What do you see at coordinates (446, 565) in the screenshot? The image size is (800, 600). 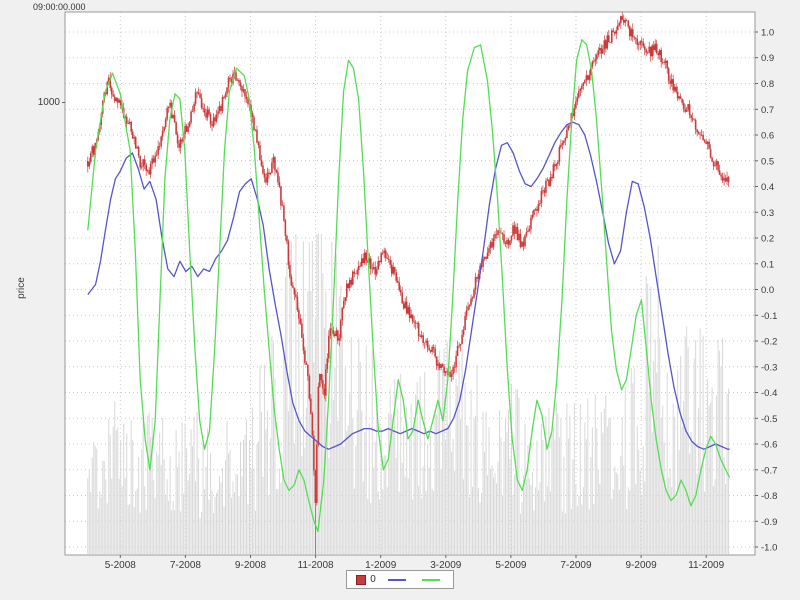 I see `svg-text: 3-2009` at bounding box center [446, 565].